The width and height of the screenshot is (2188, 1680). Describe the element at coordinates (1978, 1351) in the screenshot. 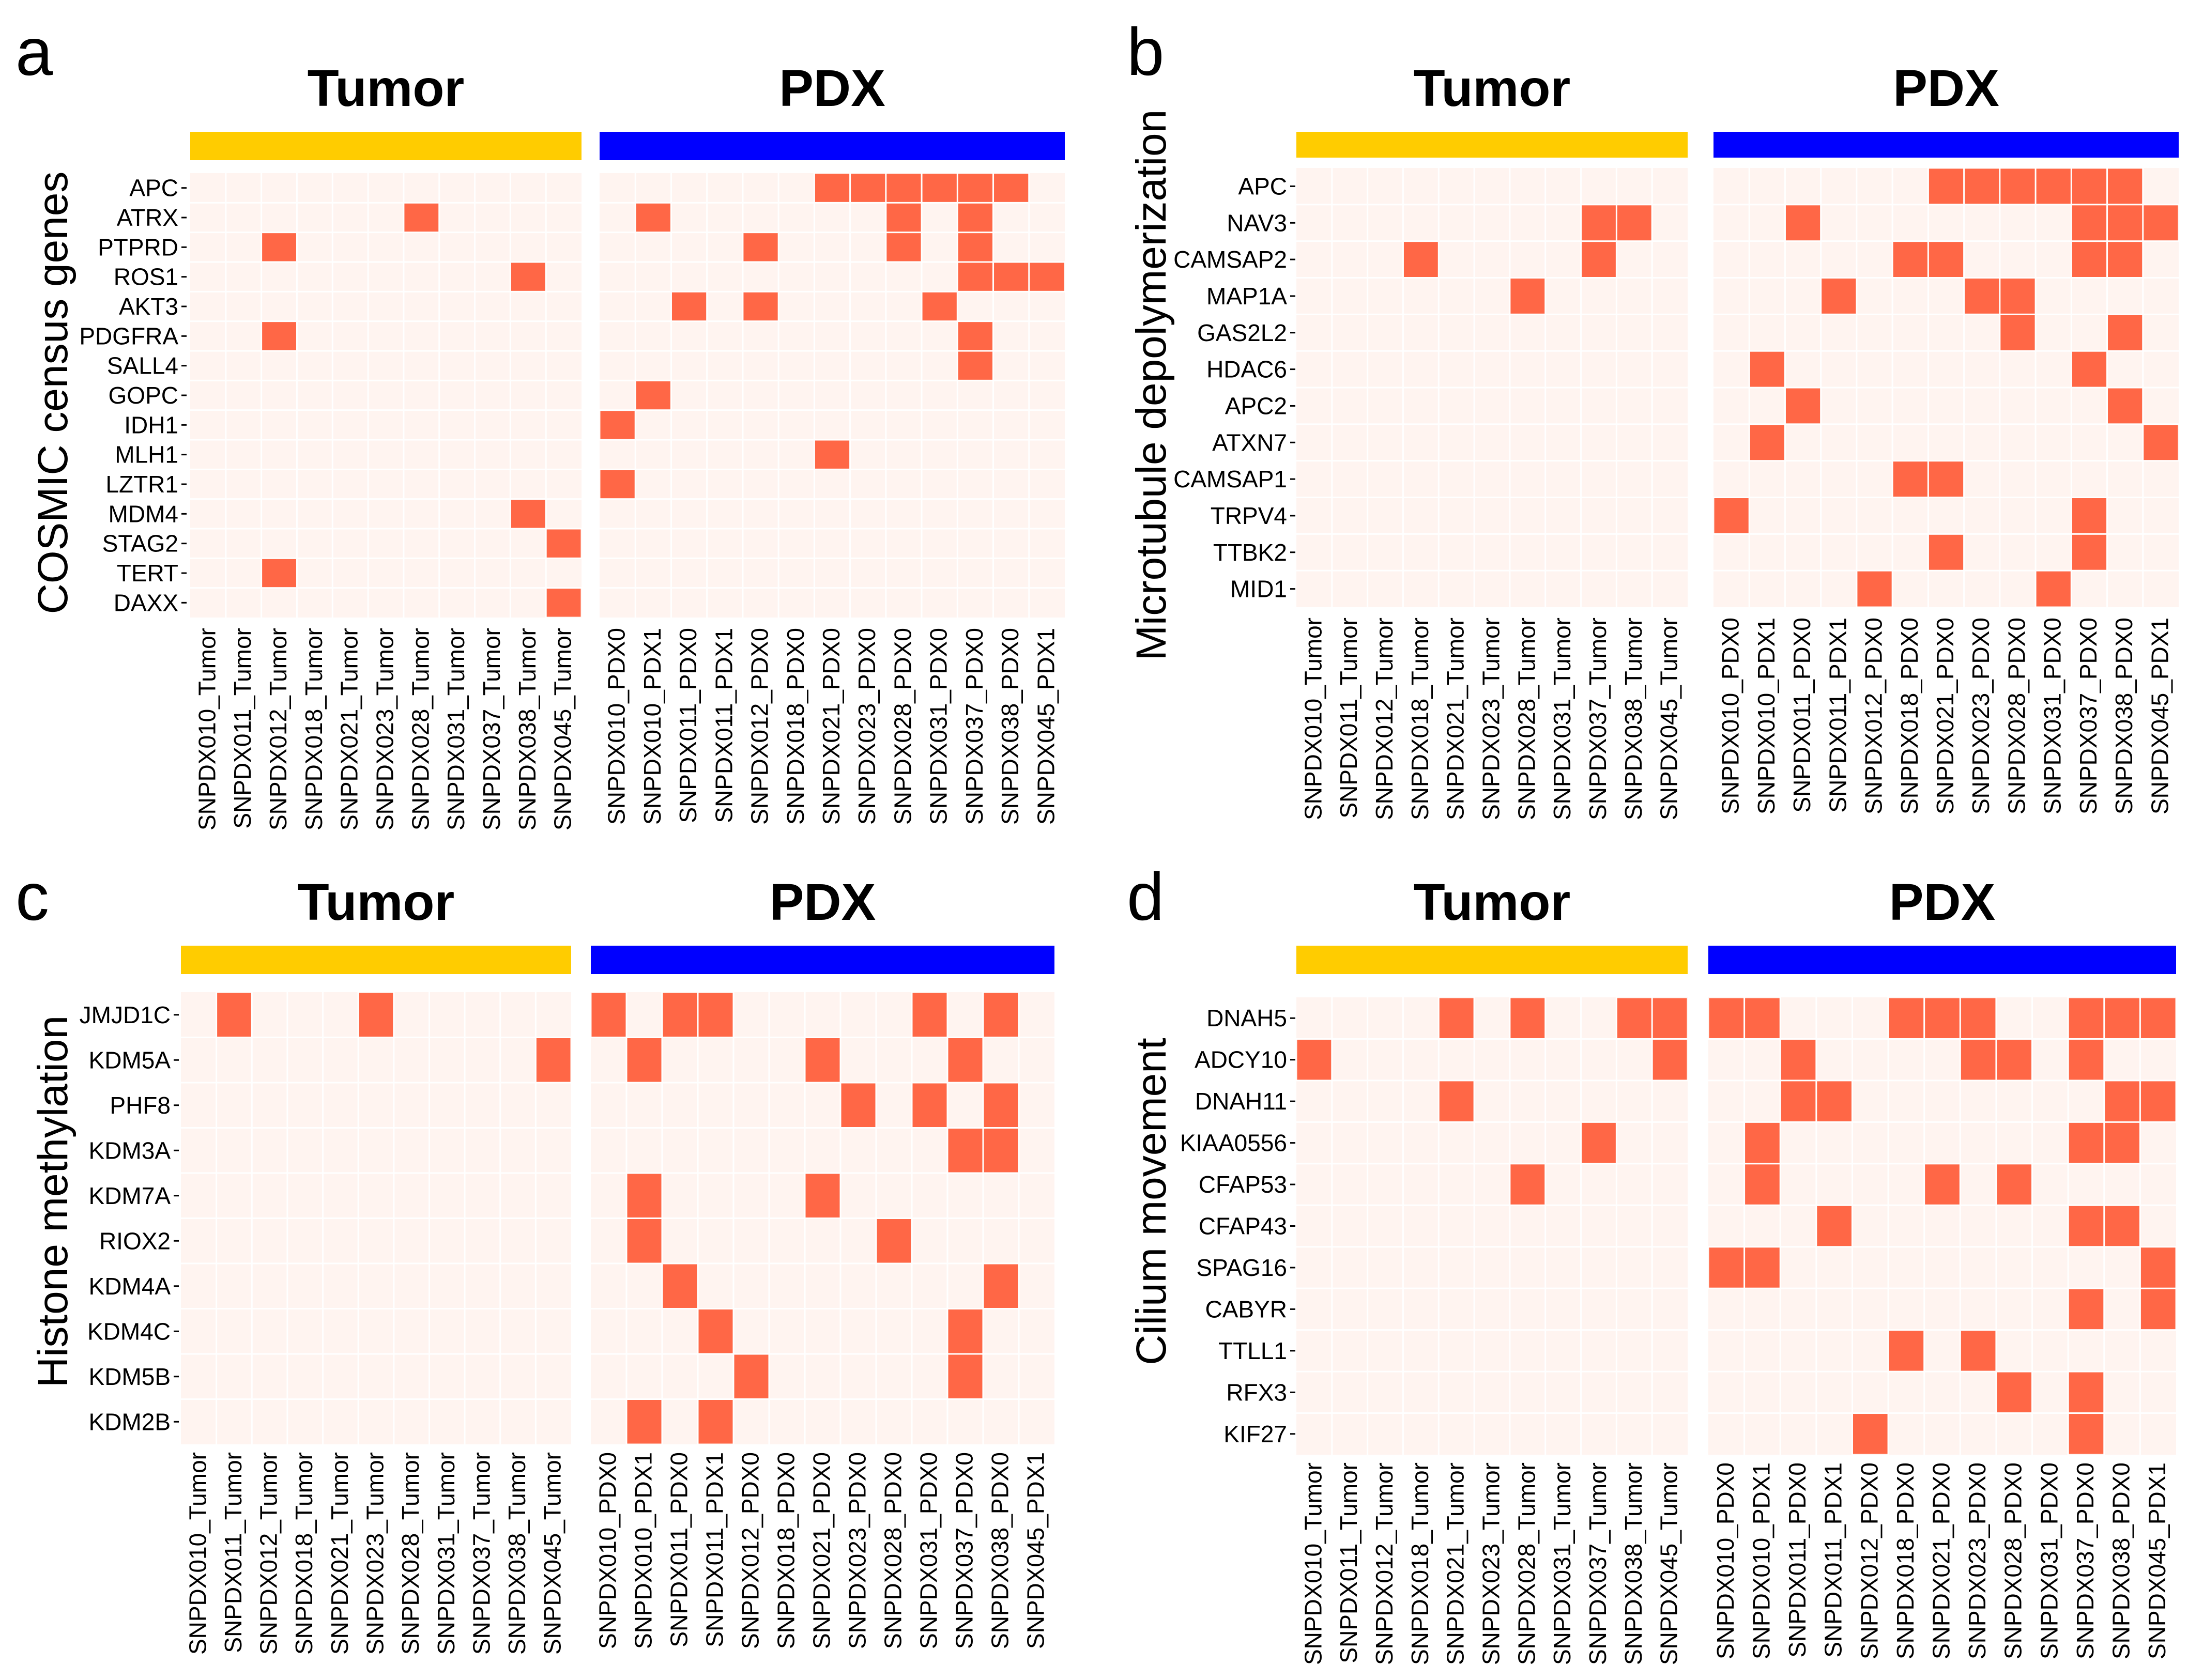

I see `mutation-cell-pdx-TTLL1-SNPDX023_PDX0` at that location.